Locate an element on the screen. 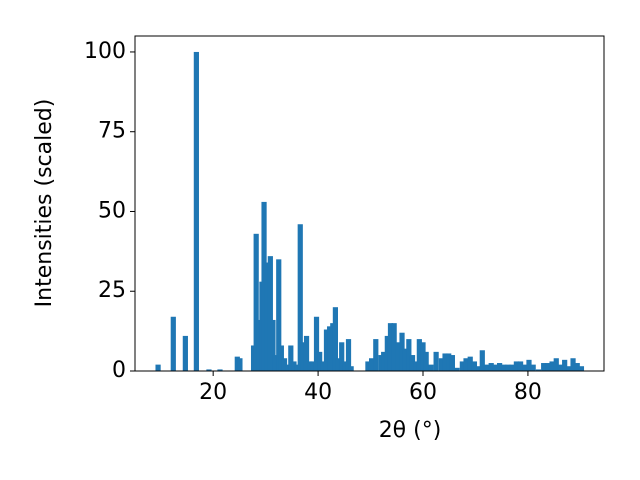  y-tick-label: 0 is located at coordinates (119, 370).